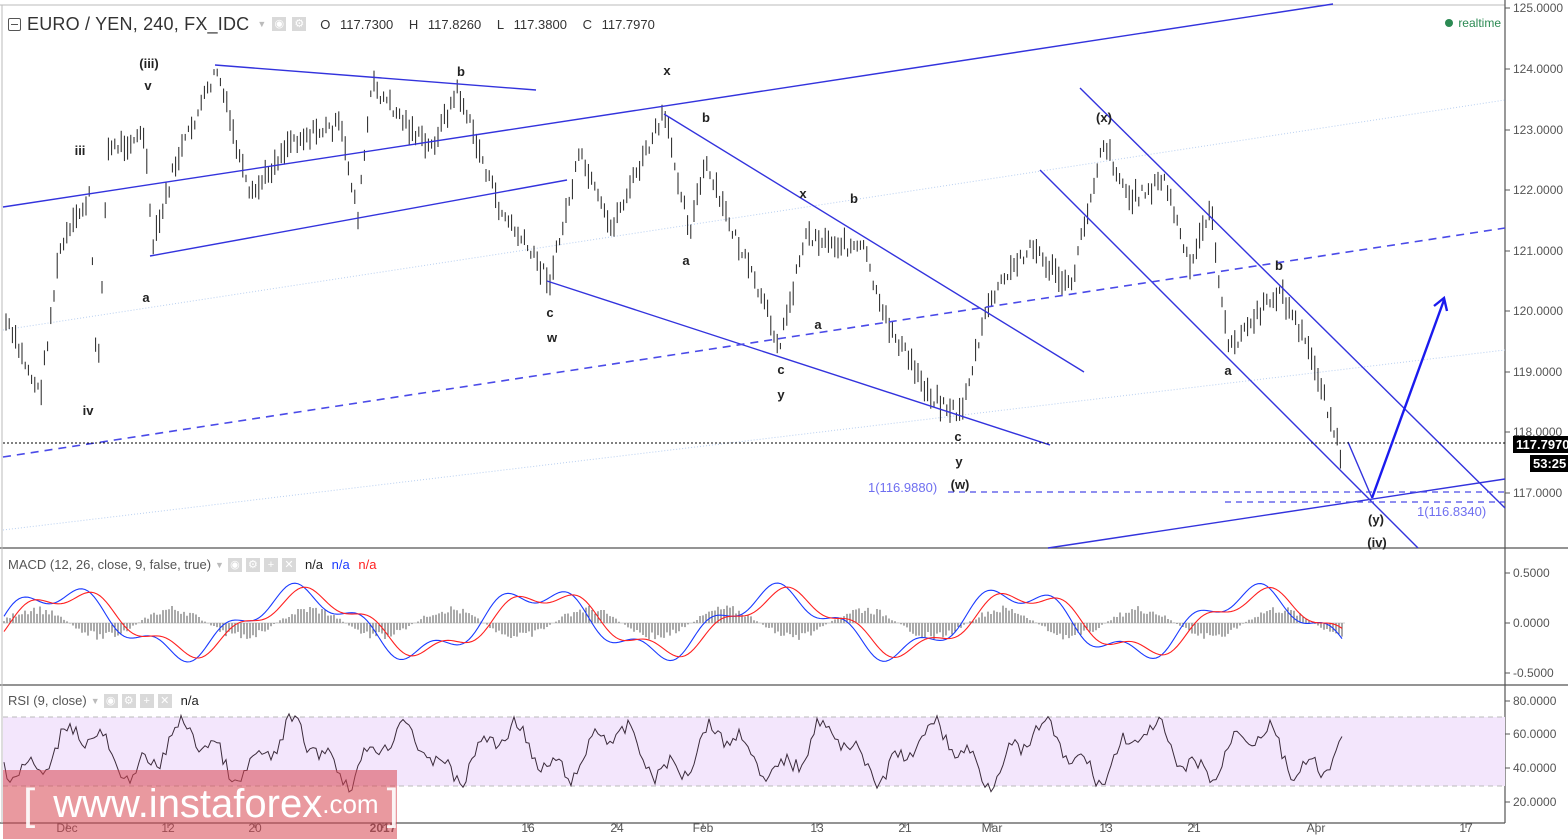 The image size is (1568, 839). I want to click on status-dot-icon, so click(1449, 23).